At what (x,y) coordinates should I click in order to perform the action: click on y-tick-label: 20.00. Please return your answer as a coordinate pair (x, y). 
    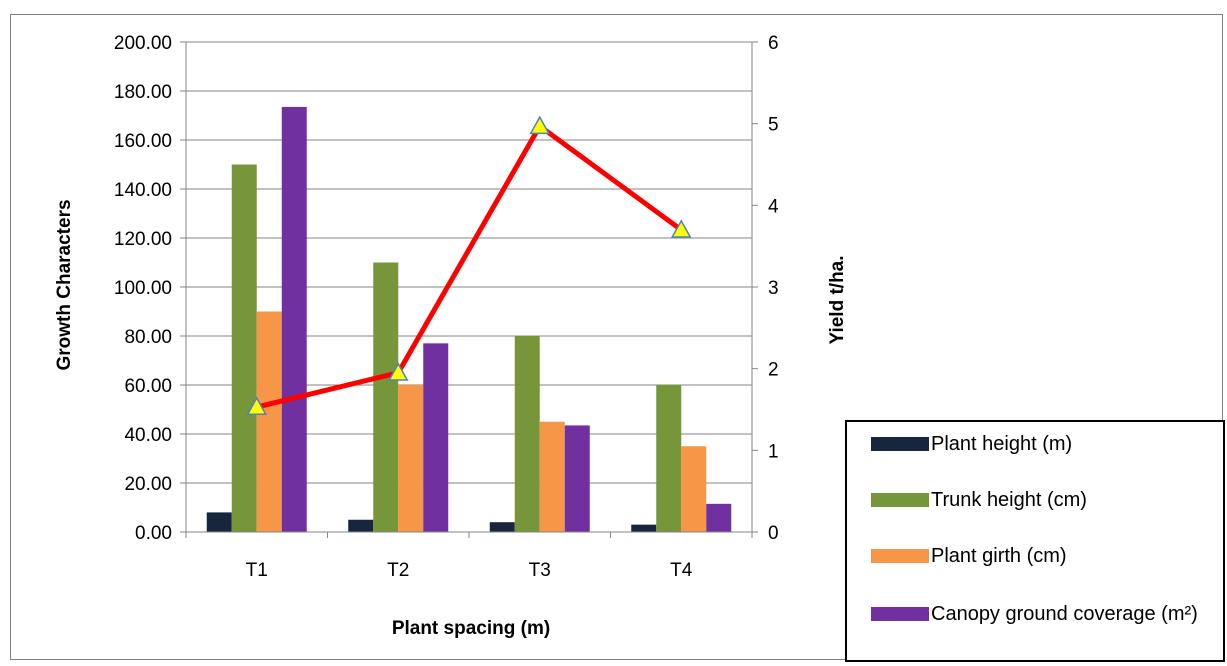
    Looking at the image, I should click on (148, 484).